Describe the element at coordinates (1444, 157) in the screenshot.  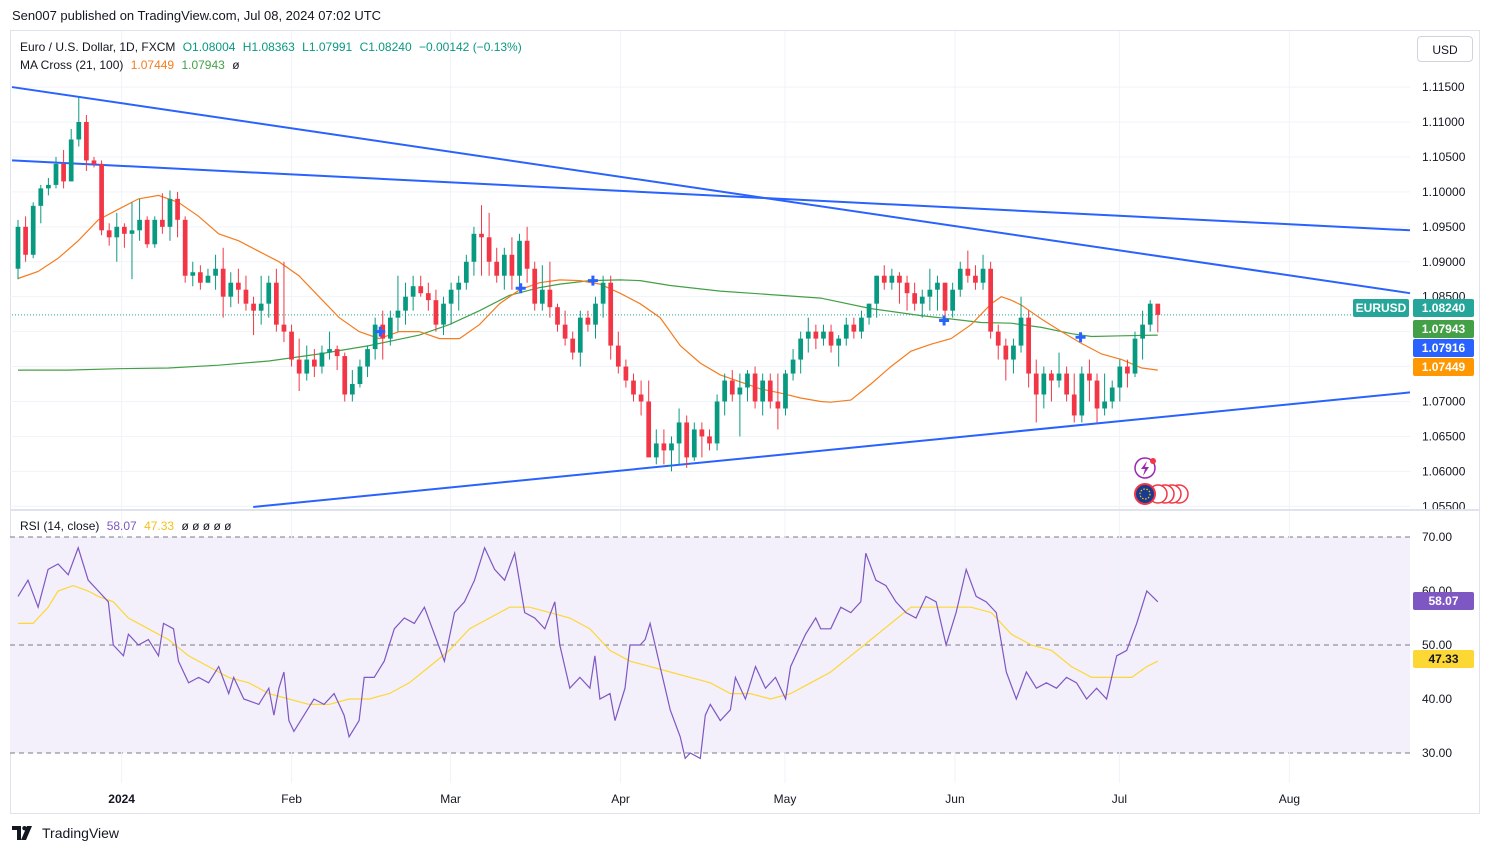
I see `price-tick-label: 1.10500` at that location.